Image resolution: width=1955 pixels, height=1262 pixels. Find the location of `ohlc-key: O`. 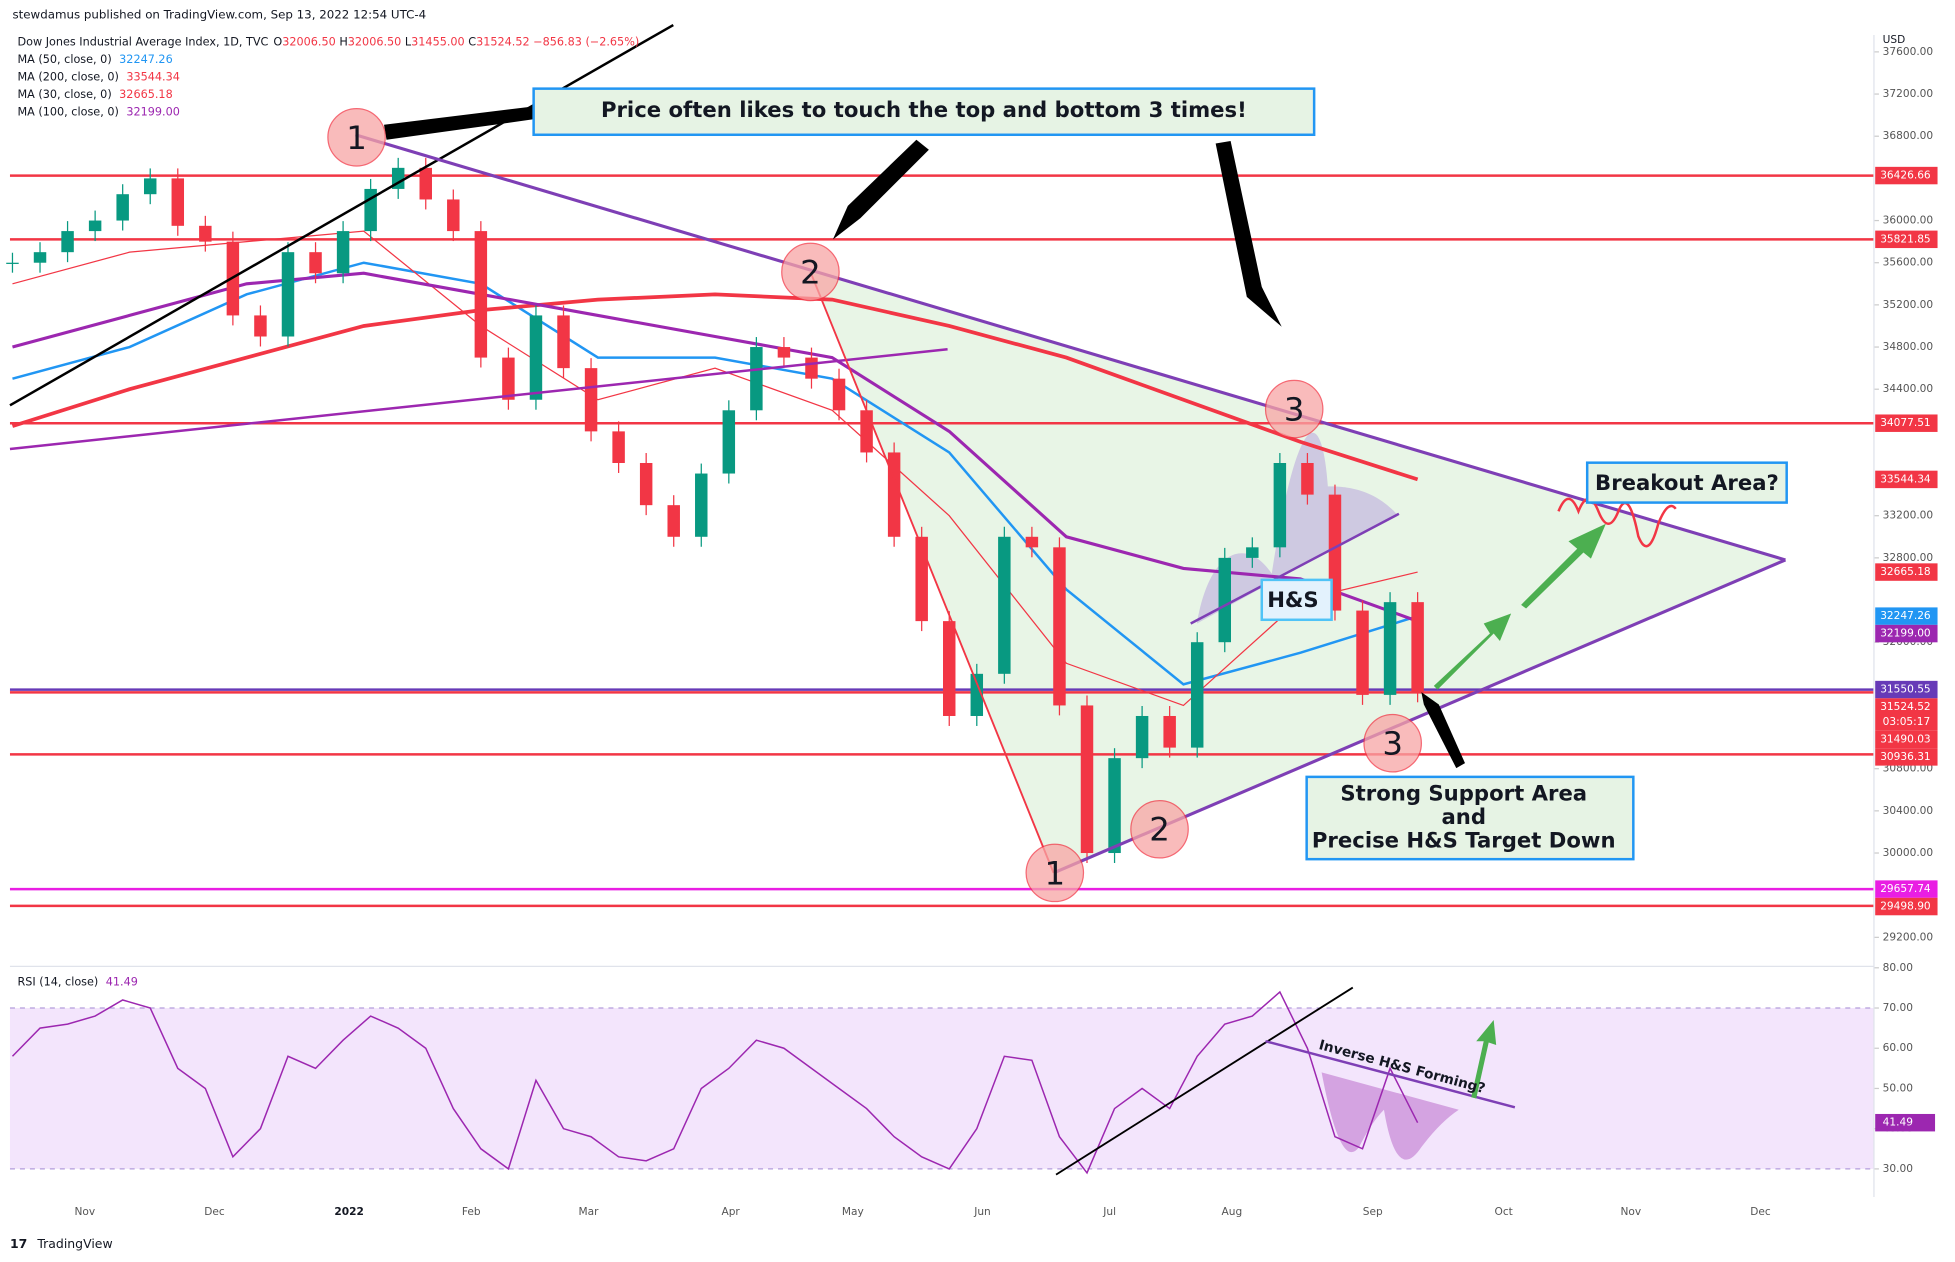

ohlc-key: O is located at coordinates (277, 42).